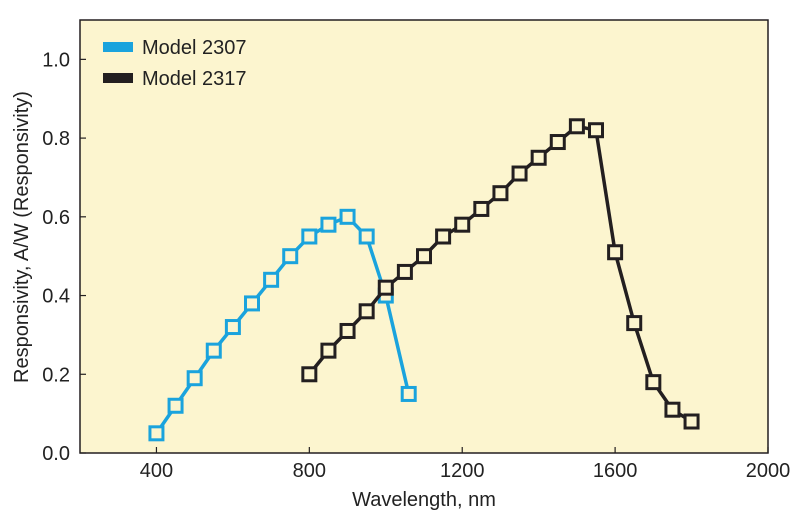  What do you see at coordinates (56, 454) in the screenshot?
I see `y-tick-label: 0.0` at bounding box center [56, 454].